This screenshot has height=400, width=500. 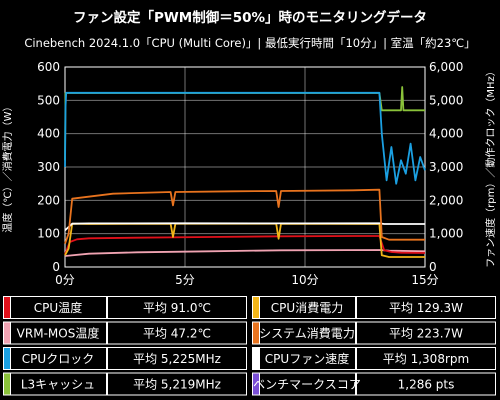 I want to click on legend-name: VRM-MOS温度, so click(x=58, y=333).